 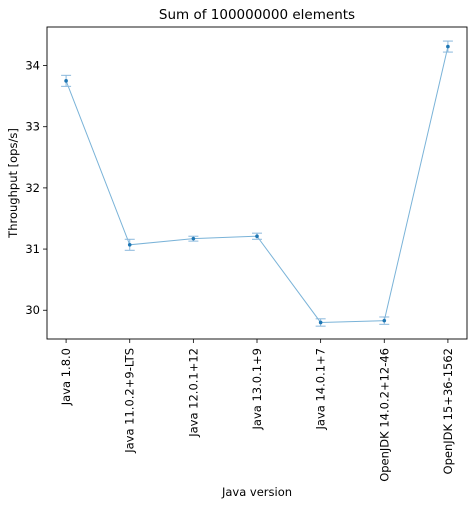 I want to click on y-tick-label: 34, so click(x=32, y=66).